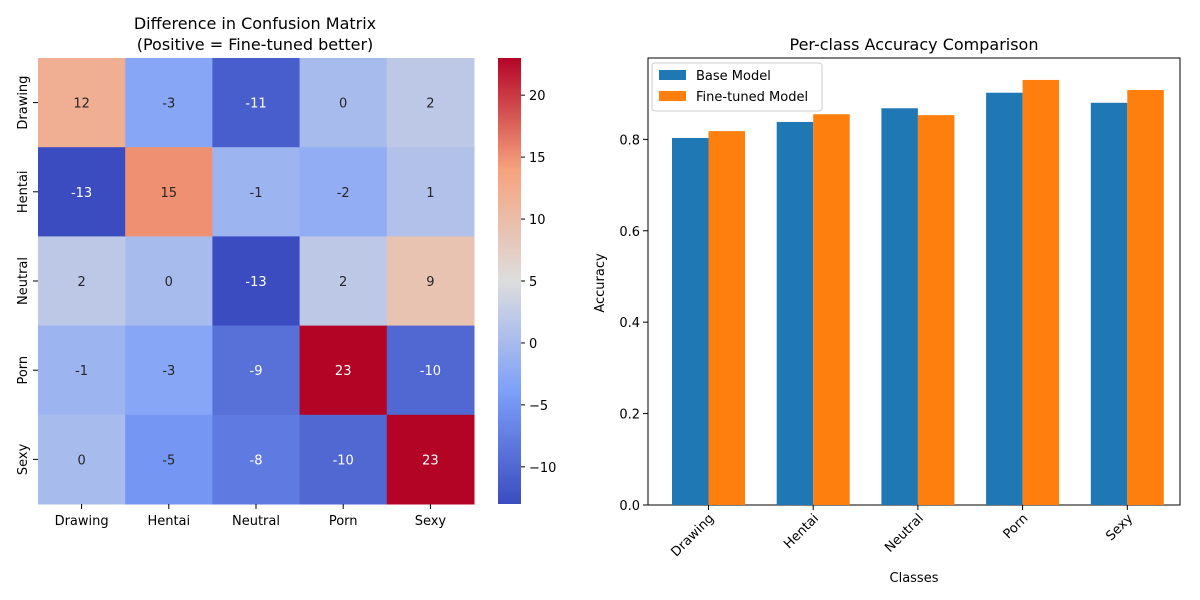  Describe the element at coordinates (629, 323) in the screenshot. I see `y-tick-label: 0.4` at that location.